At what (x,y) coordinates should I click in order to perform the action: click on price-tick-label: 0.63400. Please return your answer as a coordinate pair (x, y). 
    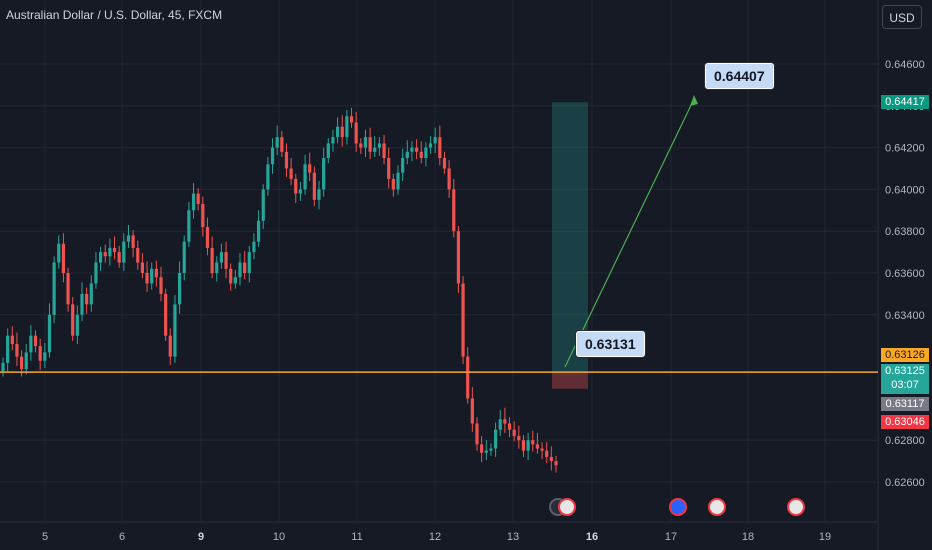
    Looking at the image, I should click on (905, 316).